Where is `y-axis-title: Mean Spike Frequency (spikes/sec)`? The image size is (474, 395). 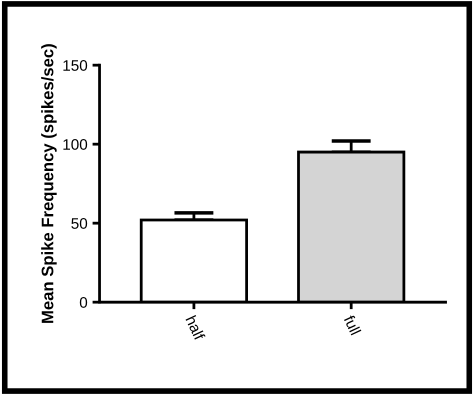 y-axis-title: Mean Spike Frequency (spikes/sec) is located at coordinates (49, 183).